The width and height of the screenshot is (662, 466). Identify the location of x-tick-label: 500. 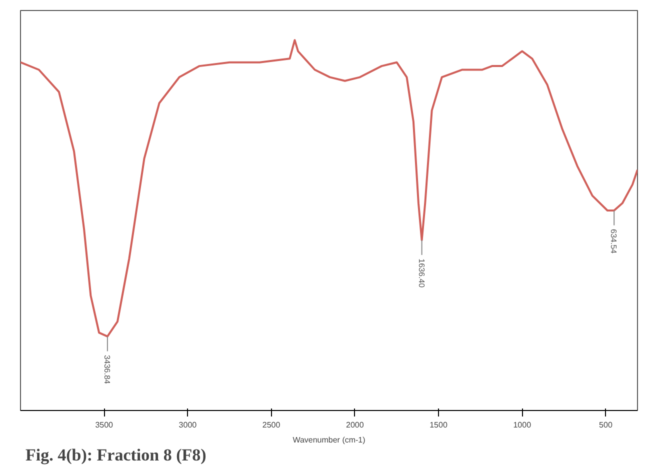
(606, 425).